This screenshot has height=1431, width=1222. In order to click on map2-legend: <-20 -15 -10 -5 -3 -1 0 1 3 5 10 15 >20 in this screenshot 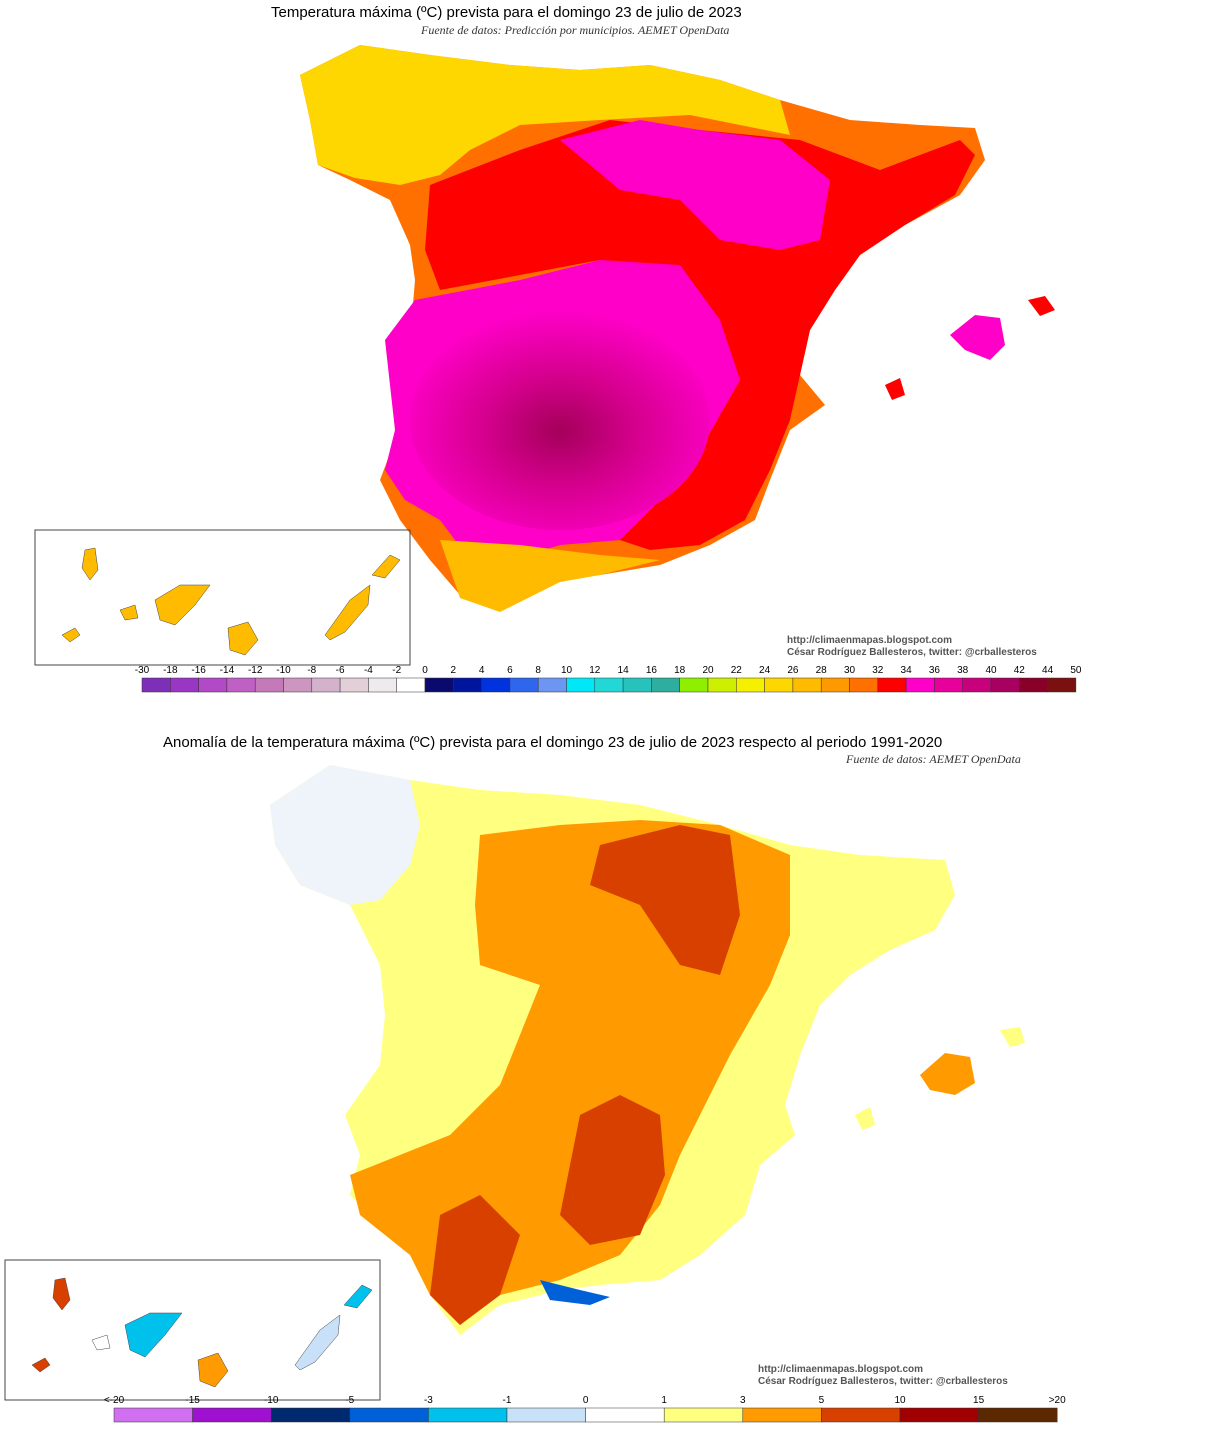, I will do `click(587, 1410)`.